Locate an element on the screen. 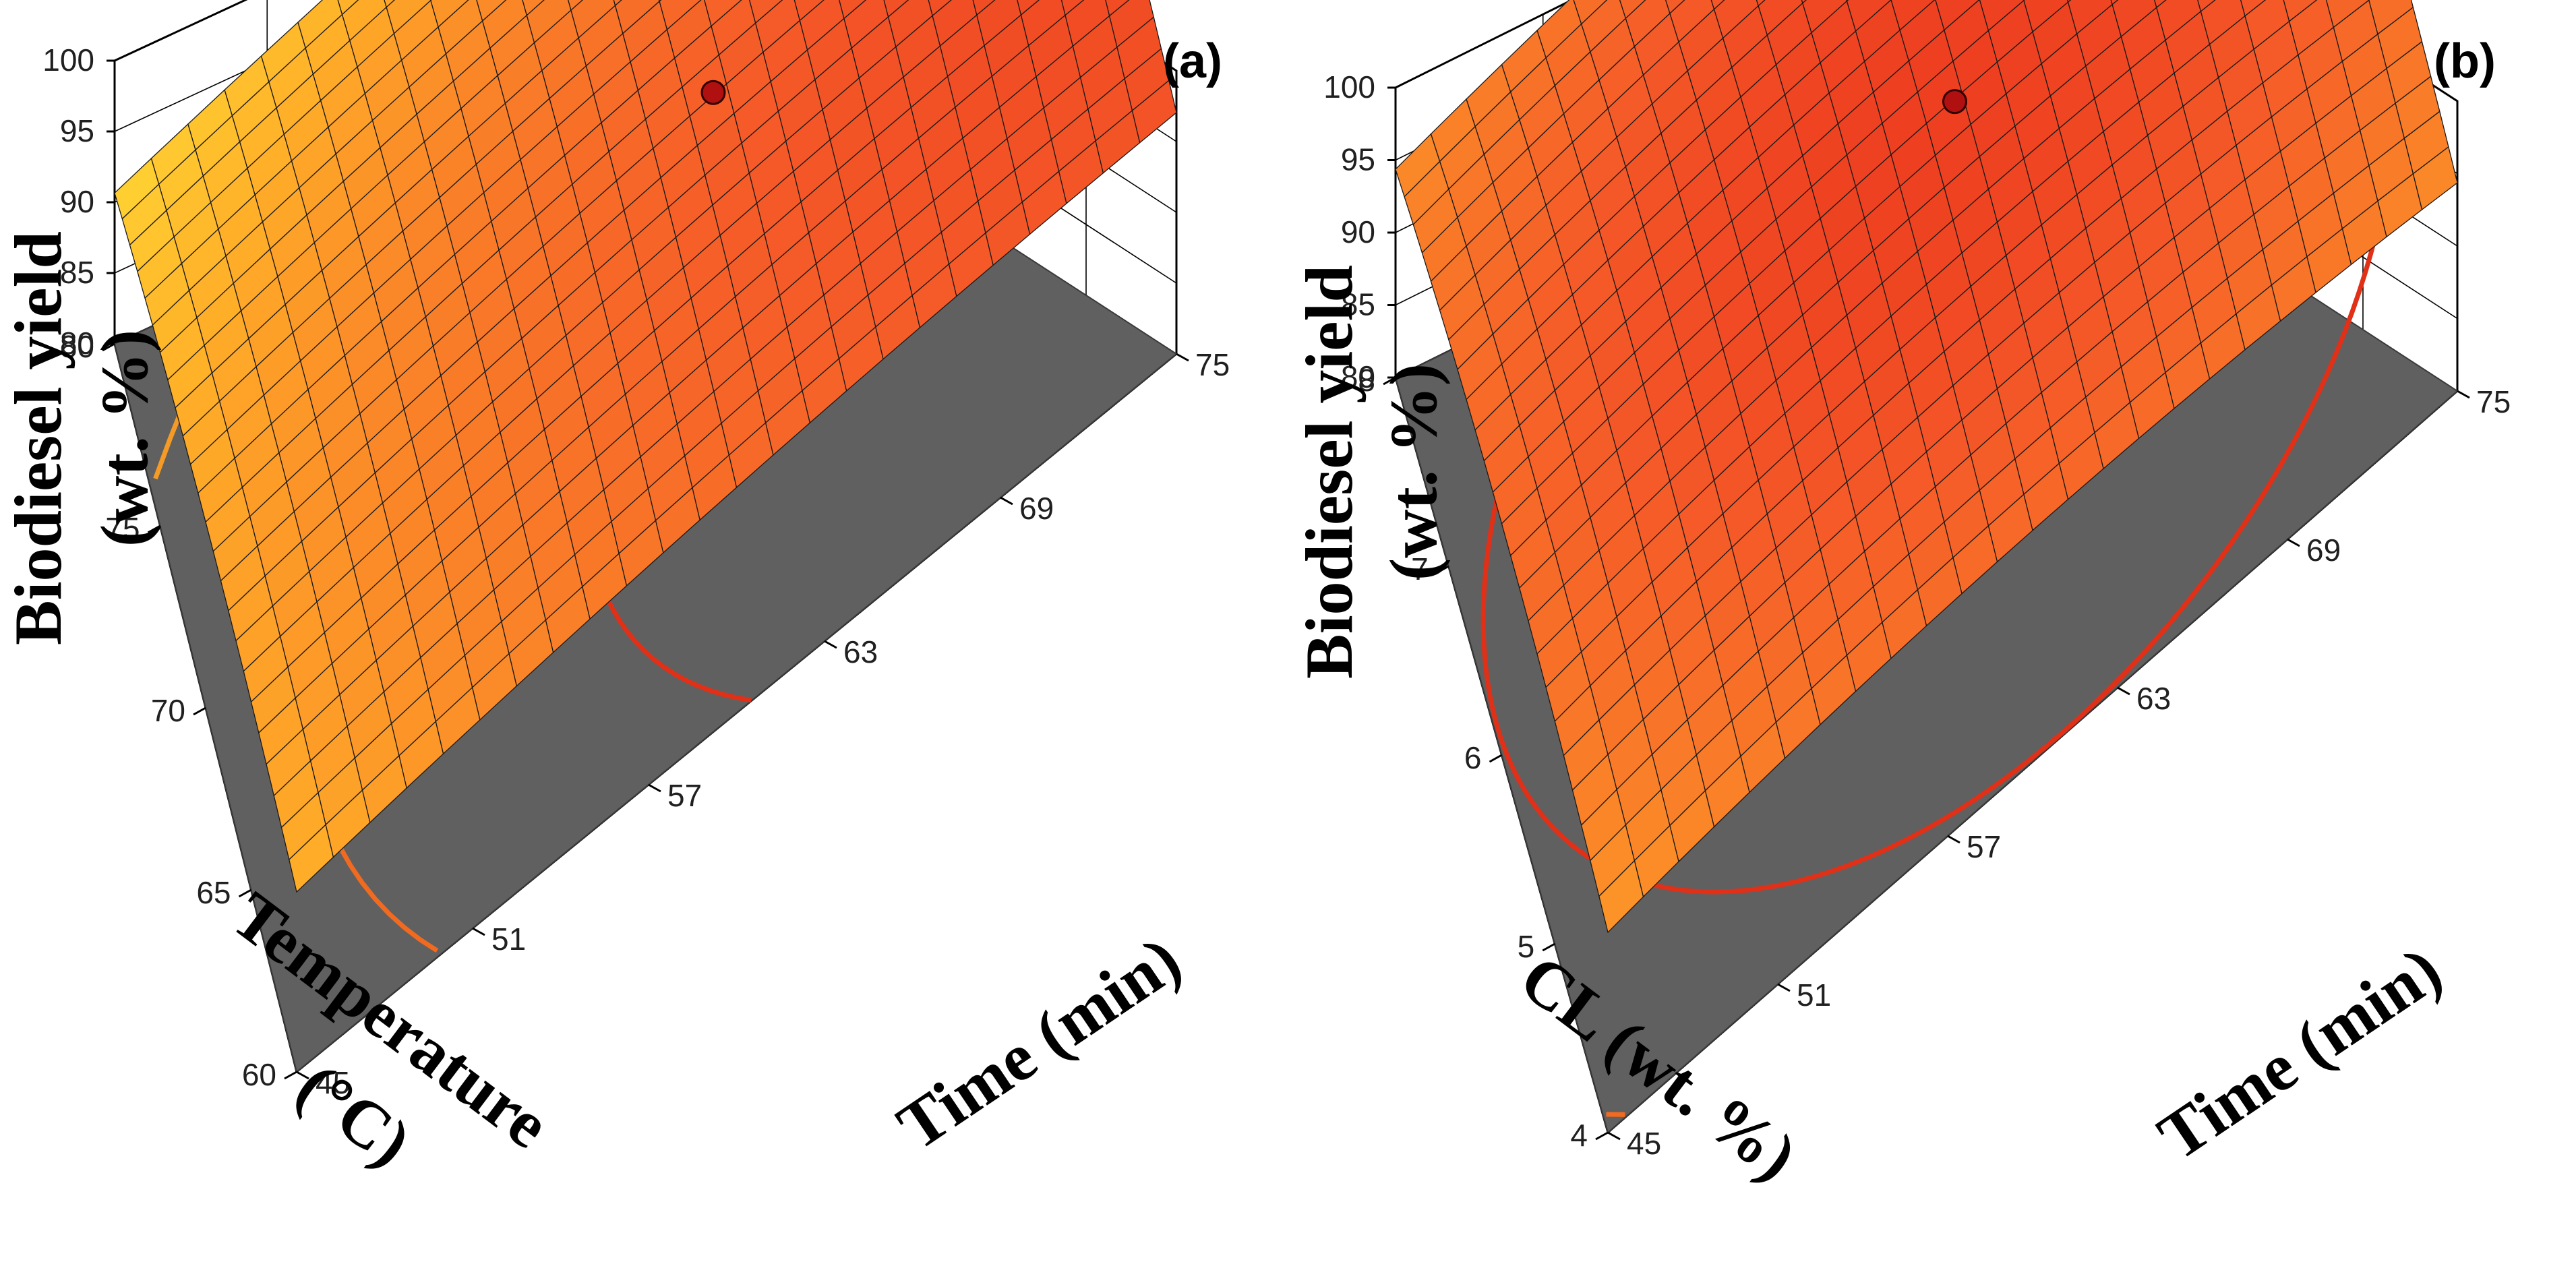 Image resolution: width=2576 pixels, height=1264 pixels. panel-b-label: (b) is located at coordinates (2465, 61).